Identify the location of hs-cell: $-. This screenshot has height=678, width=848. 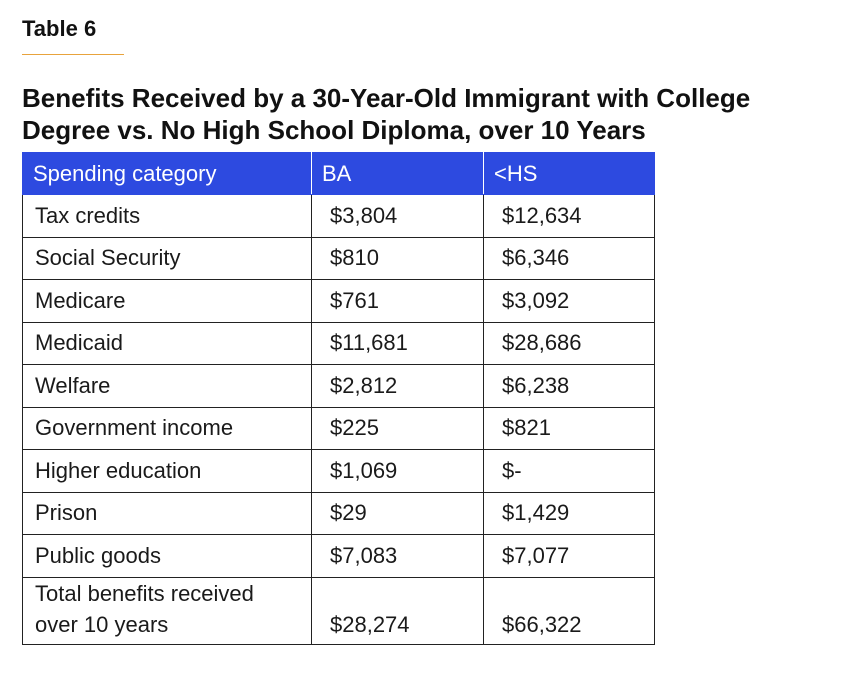
(569, 471).